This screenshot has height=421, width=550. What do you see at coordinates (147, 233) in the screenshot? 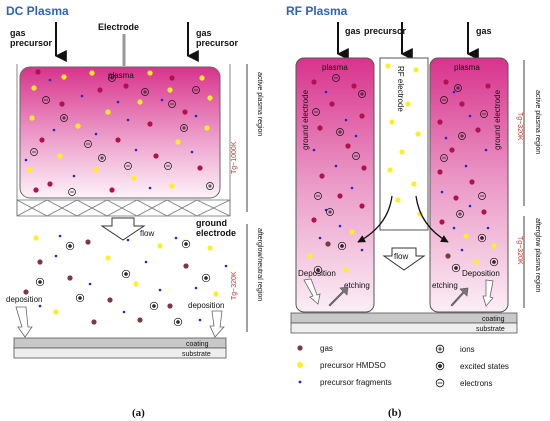
I see `flow-label-a: flow` at bounding box center [147, 233].